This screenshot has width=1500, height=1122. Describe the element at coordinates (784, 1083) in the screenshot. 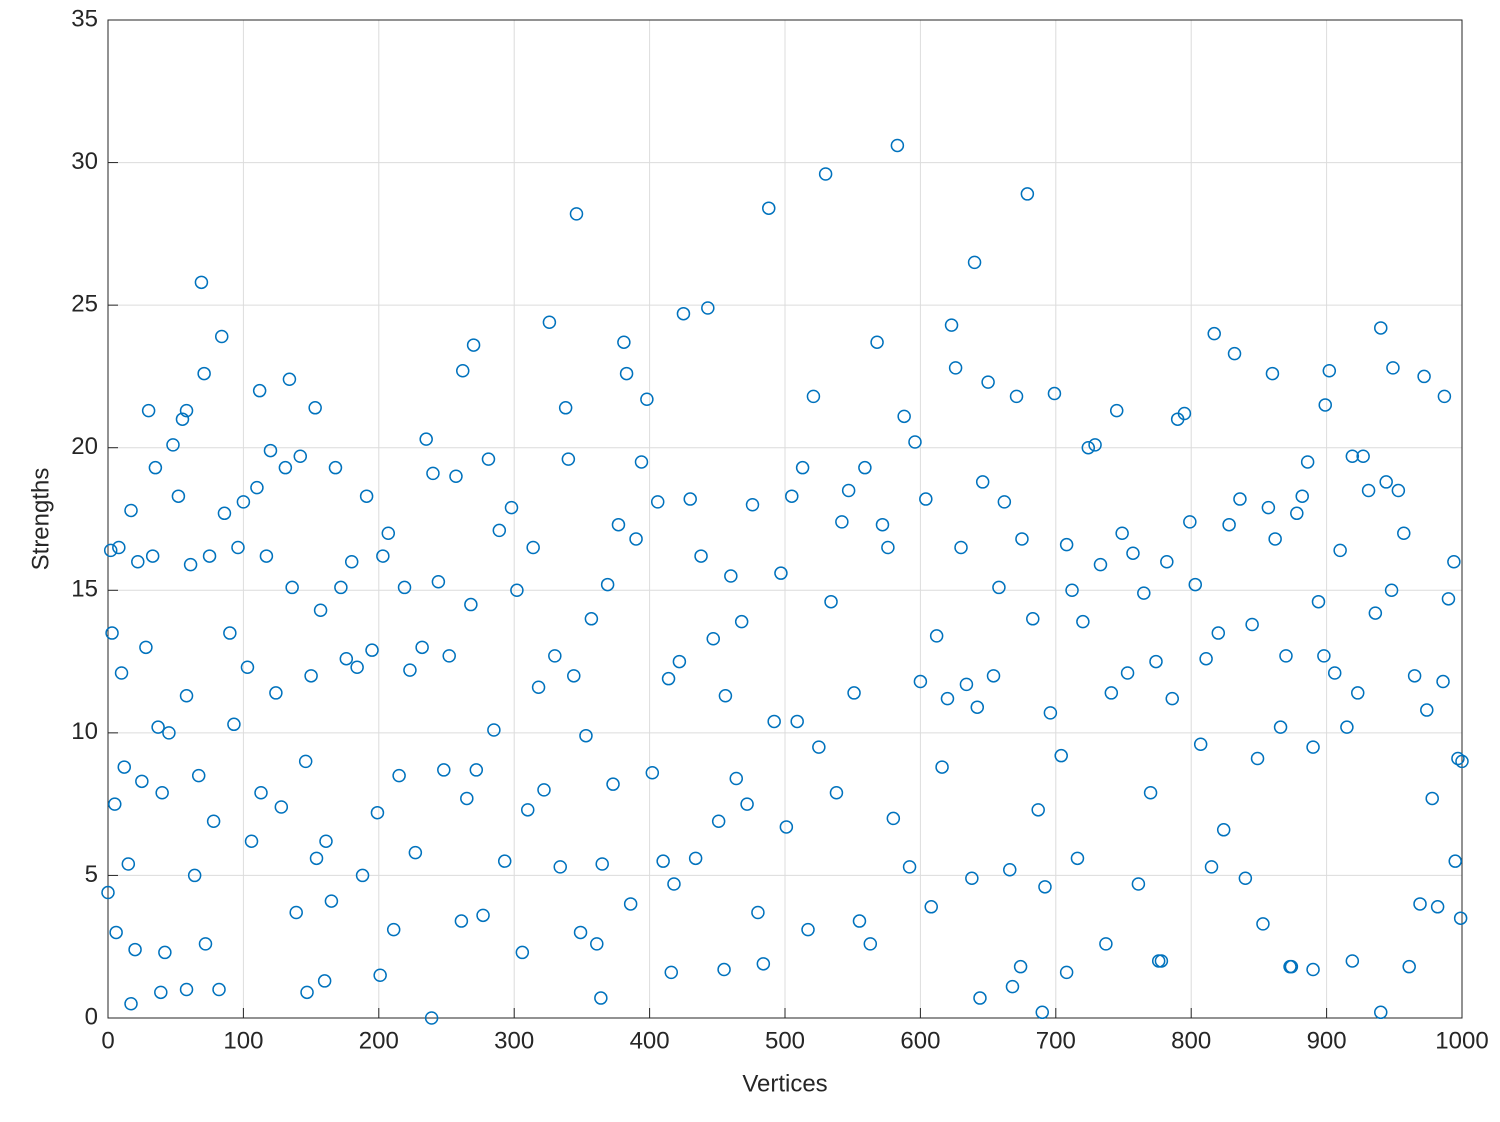

I see `x-axis-label: Vertices` at that location.